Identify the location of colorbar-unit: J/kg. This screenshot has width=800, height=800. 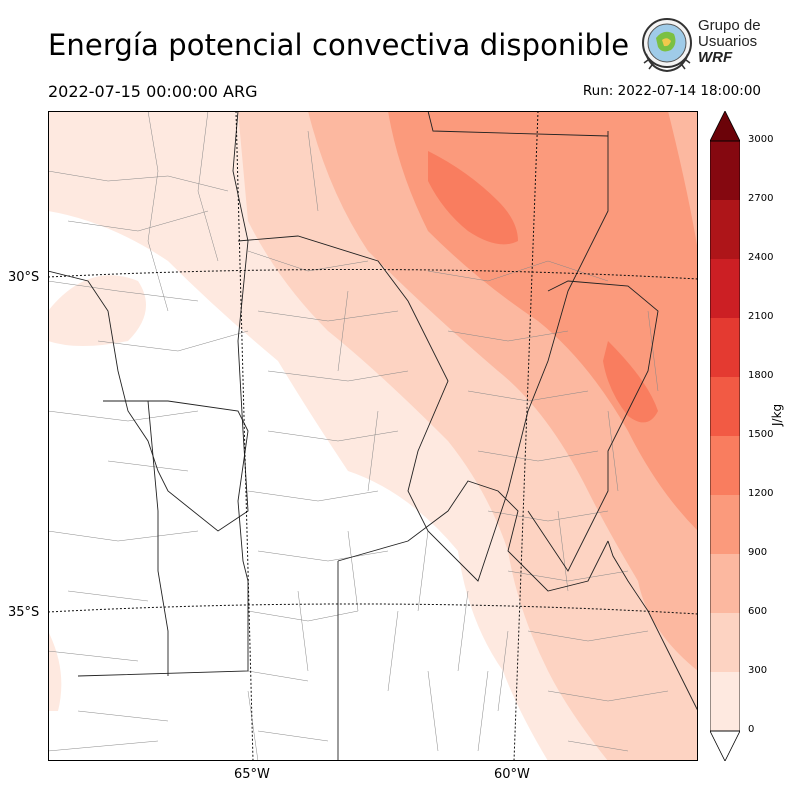
(777, 414).